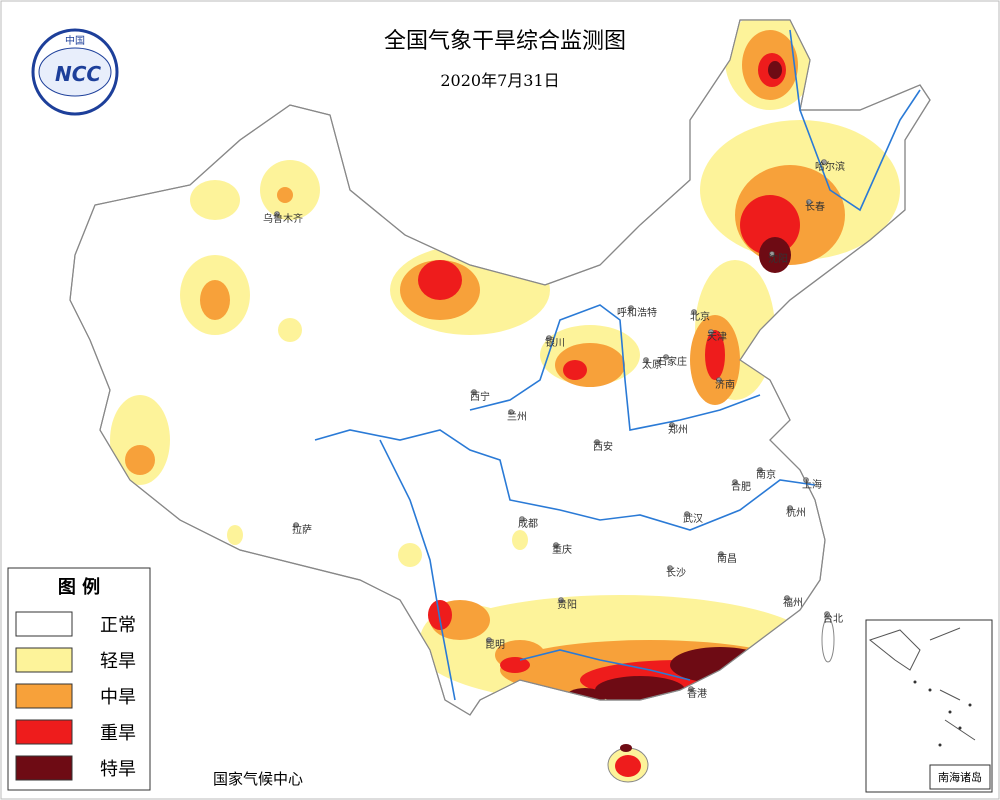 Image resolution: width=1000 pixels, height=800 pixels. I want to click on inset-islands, so click(942, 713).